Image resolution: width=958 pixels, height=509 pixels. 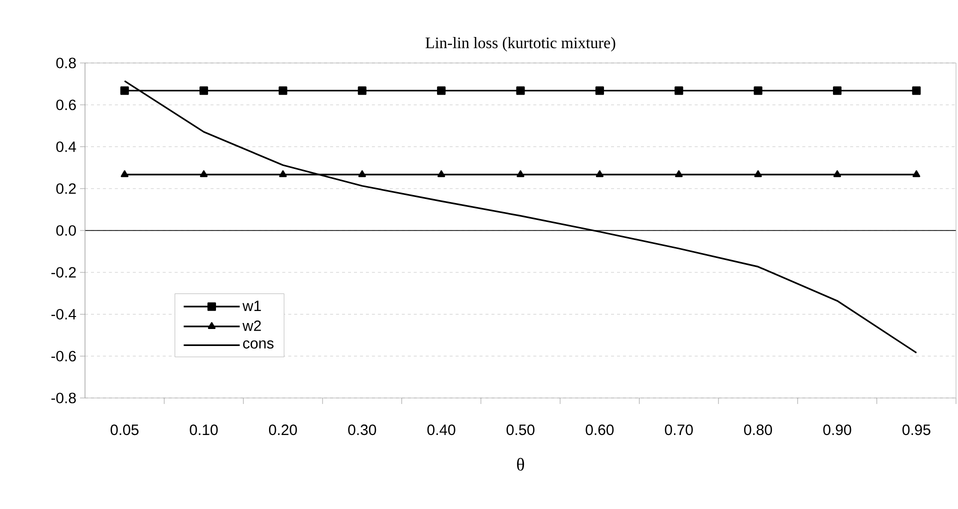 I want to click on y-tick-label: 0.2, so click(x=66, y=188).